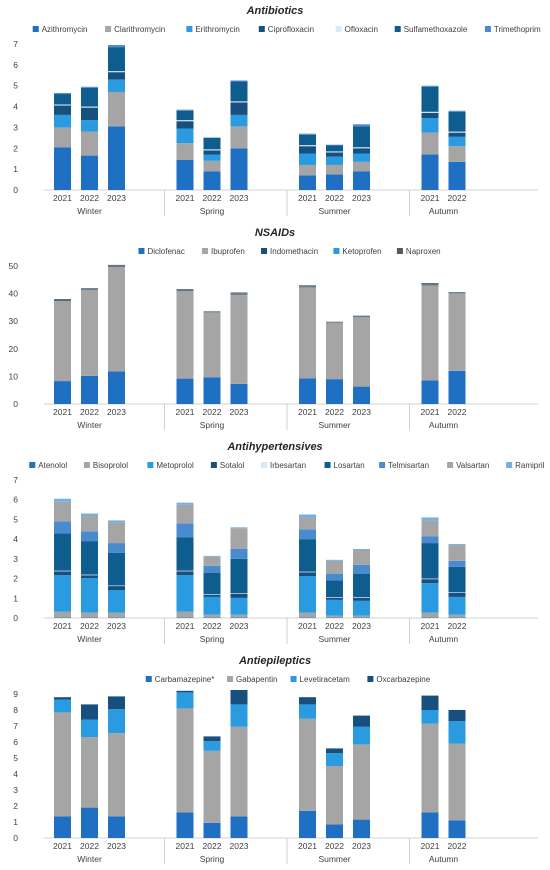  I want to click on bar-segment-ramipril, so click(89, 514).